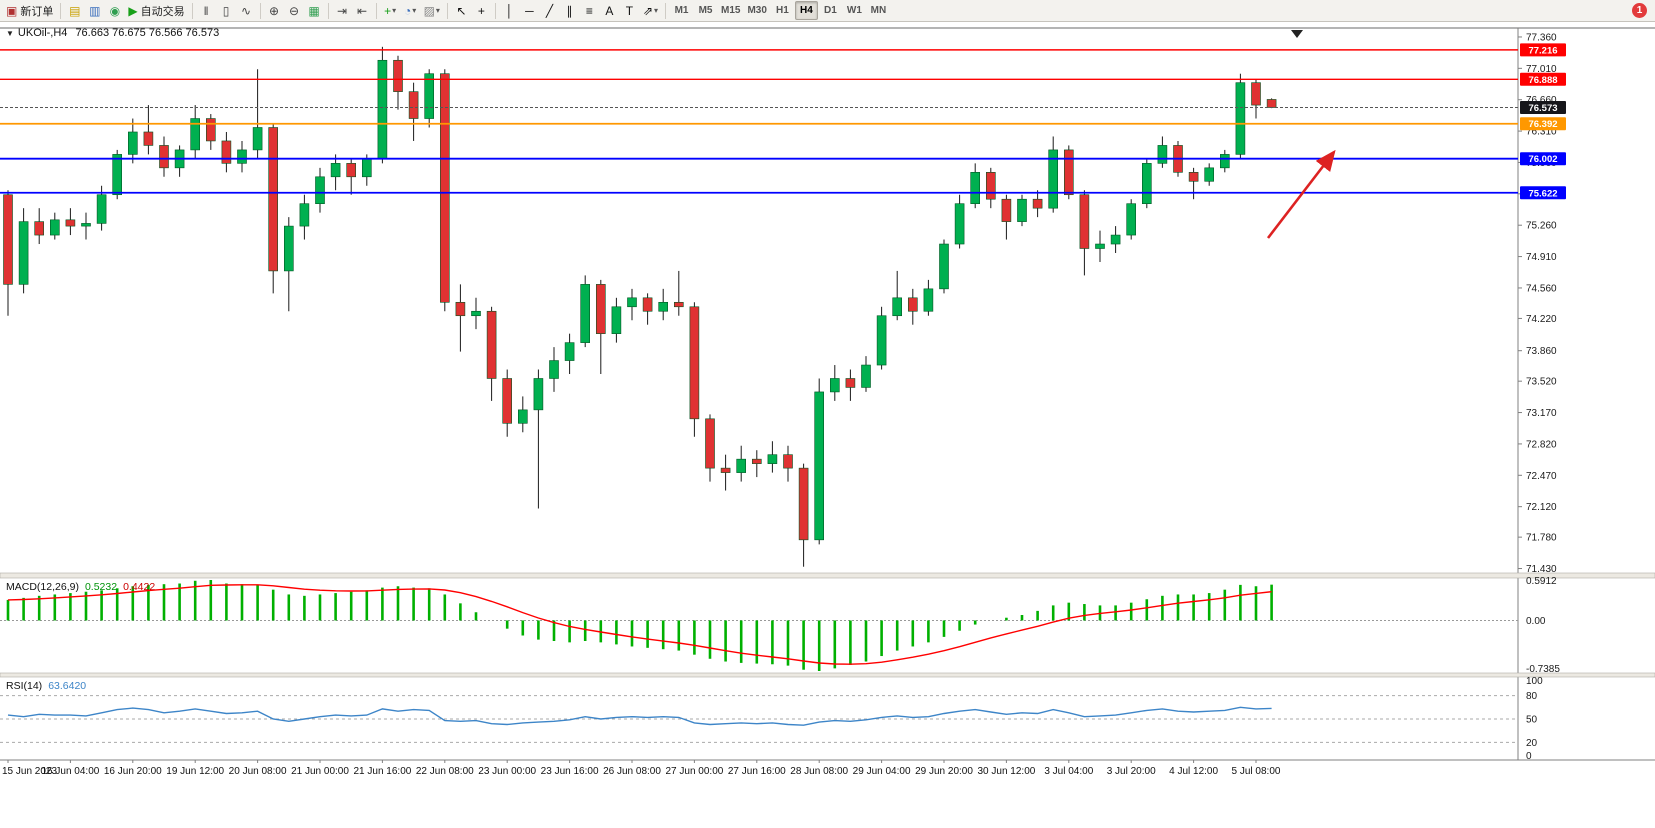 This screenshot has height=828, width=1655. I want to click on template-icon: ▨, so click(429, 10).